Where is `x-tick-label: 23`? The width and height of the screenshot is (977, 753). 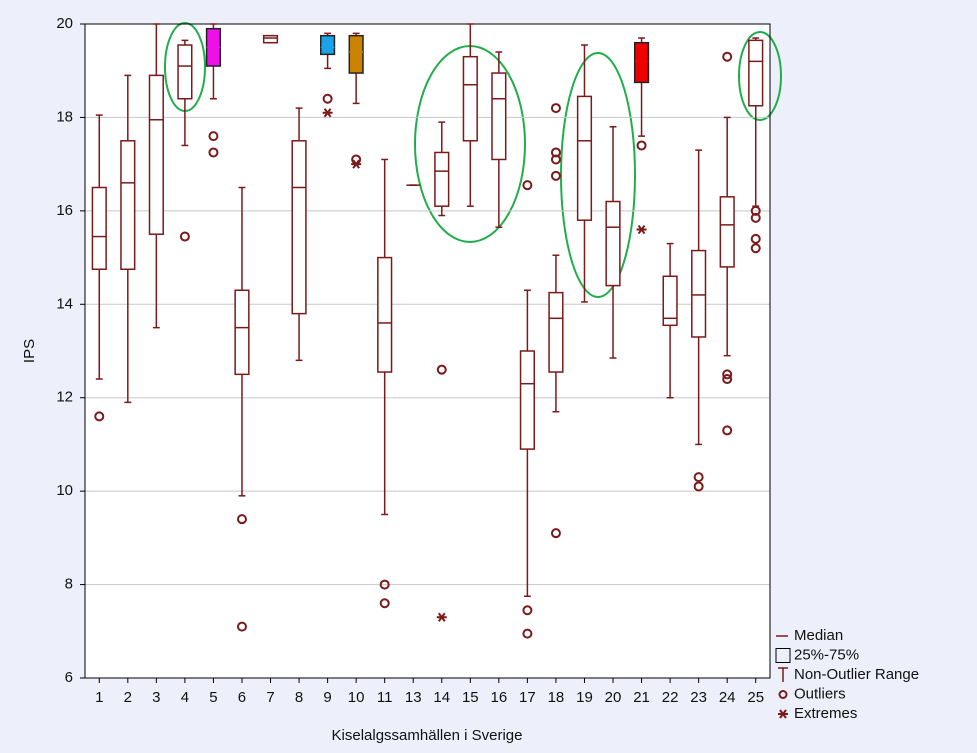 x-tick-label: 23 is located at coordinates (698, 697).